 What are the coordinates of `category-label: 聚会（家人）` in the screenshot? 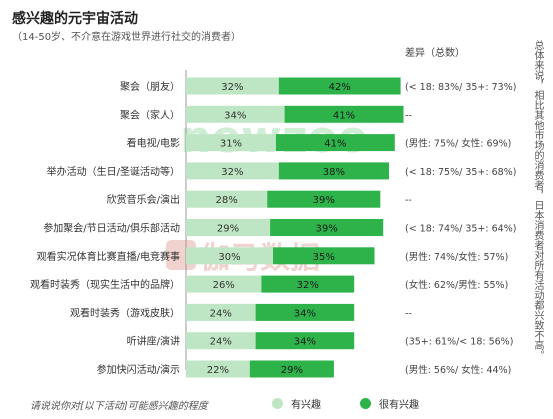 It's located at (150, 114).